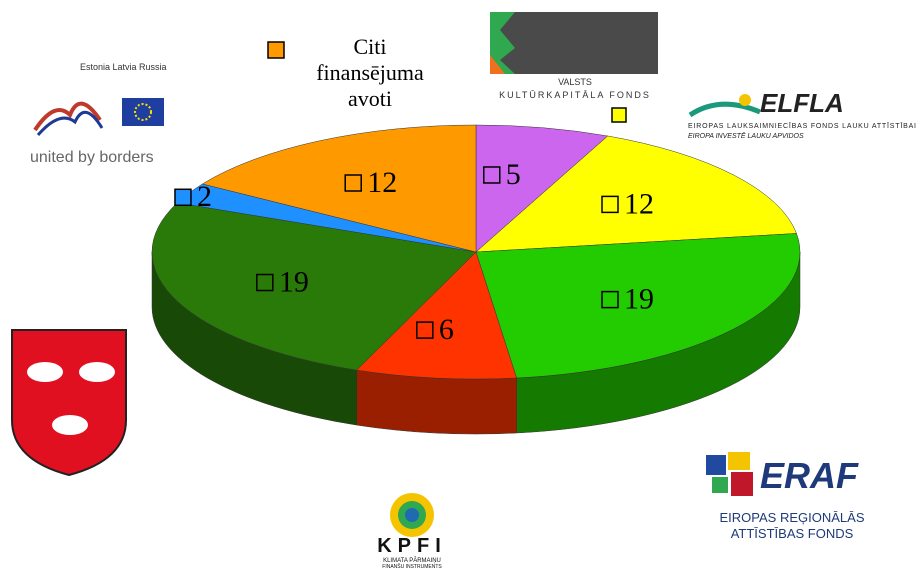  What do you see at coordinates (412, 546) in the screenshot?
I see `logo-text: KPFI` at bounding box center [412, 546].